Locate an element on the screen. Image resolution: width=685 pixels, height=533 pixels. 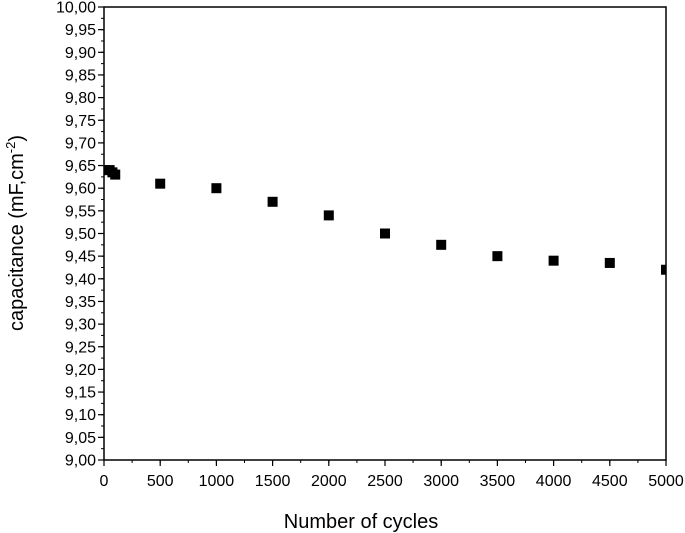
x-tick-label: 3000 is located at coordinates (441, 481).